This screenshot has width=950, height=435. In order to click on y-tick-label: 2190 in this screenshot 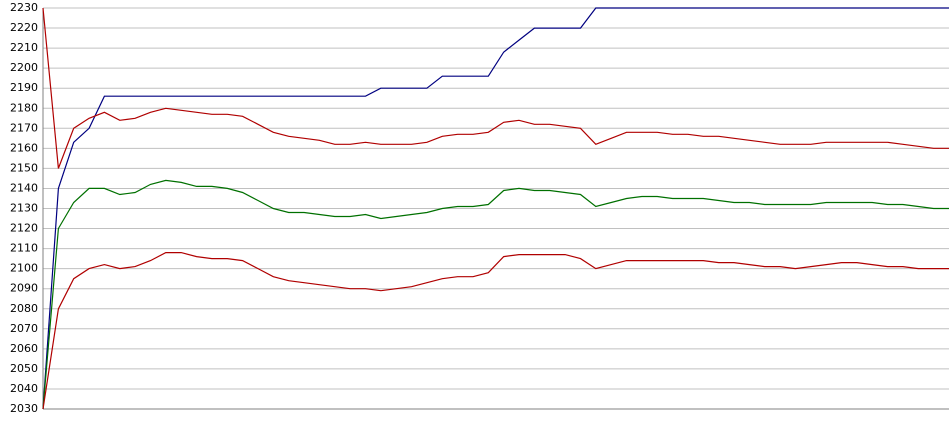, I will do `click(24, 87)`.